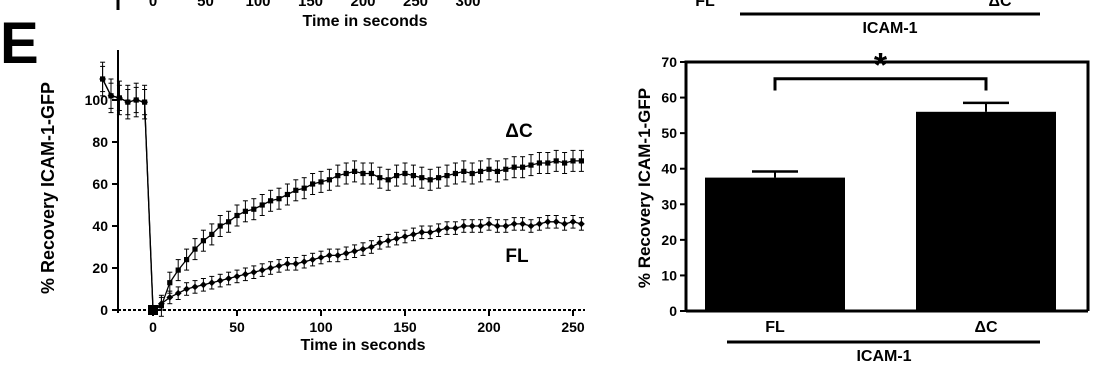 This screenshot has width=1095, height=370. What do you see at coordinates (1000, 5) in the screenshot?
I see `top-strip-category-dc: ΔC` at bounding box center [1000, 5].